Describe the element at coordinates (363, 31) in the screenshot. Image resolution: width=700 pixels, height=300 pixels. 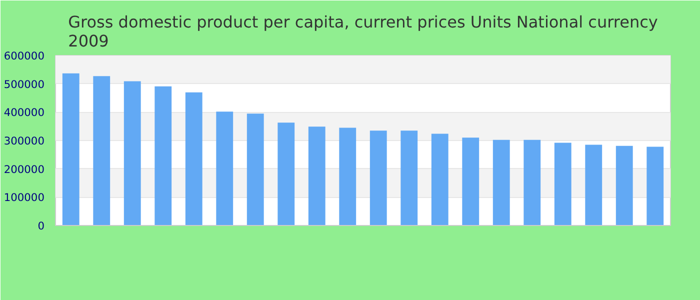
I see `chart-title: Gross domestic product per capita, current prices Units National currency 2009` at that location.